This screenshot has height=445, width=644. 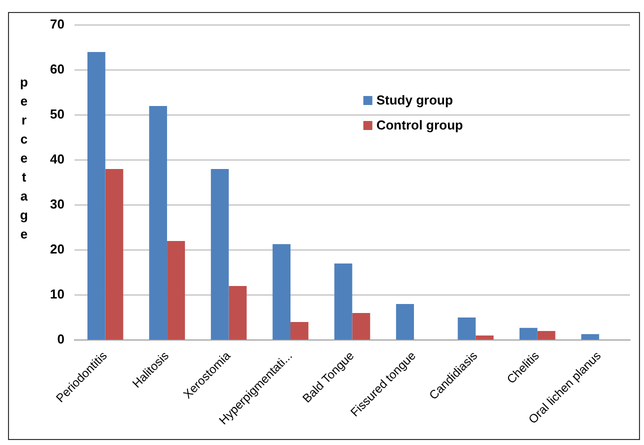 I want to click on y-tick-label: 50, so click(x=57, y=114).